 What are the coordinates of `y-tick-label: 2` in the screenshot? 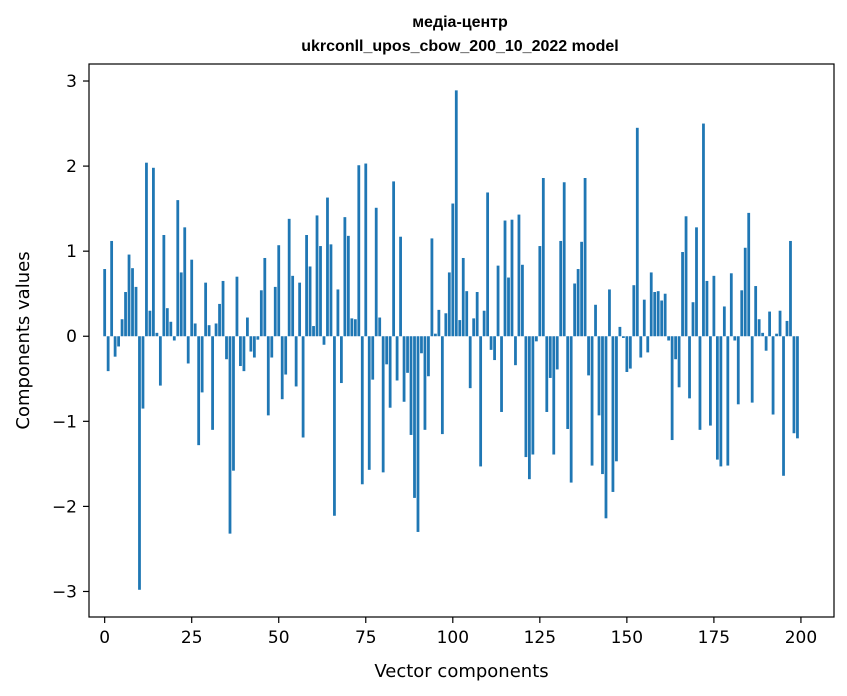 It's located at (71, 167).